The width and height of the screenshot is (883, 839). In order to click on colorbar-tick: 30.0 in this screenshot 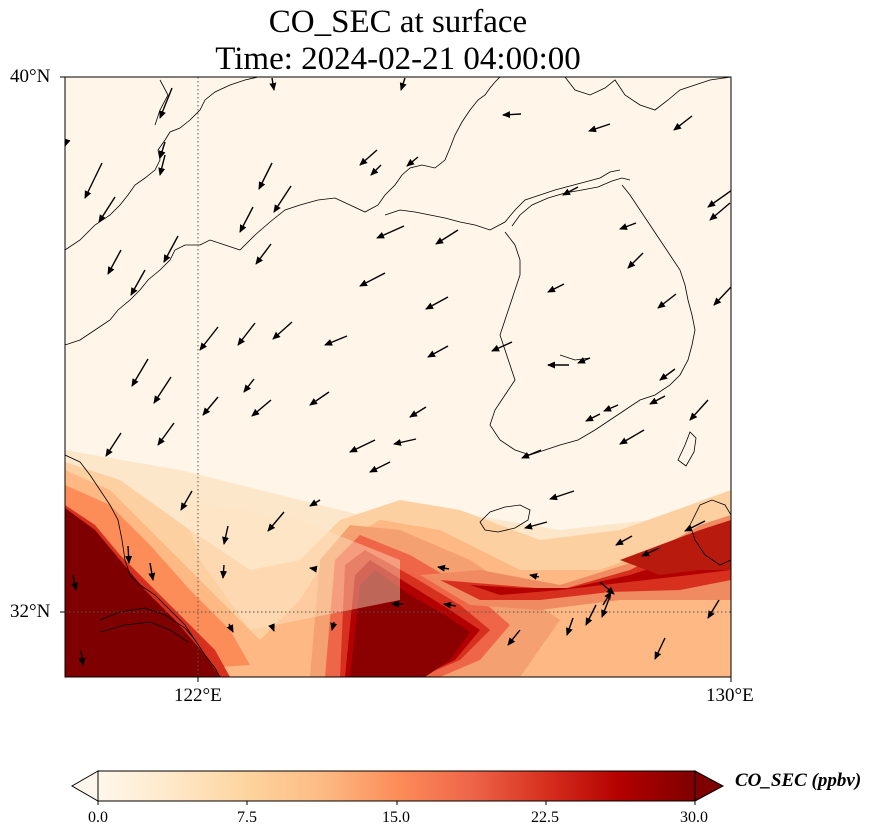, I will do `click(694, 817)`.